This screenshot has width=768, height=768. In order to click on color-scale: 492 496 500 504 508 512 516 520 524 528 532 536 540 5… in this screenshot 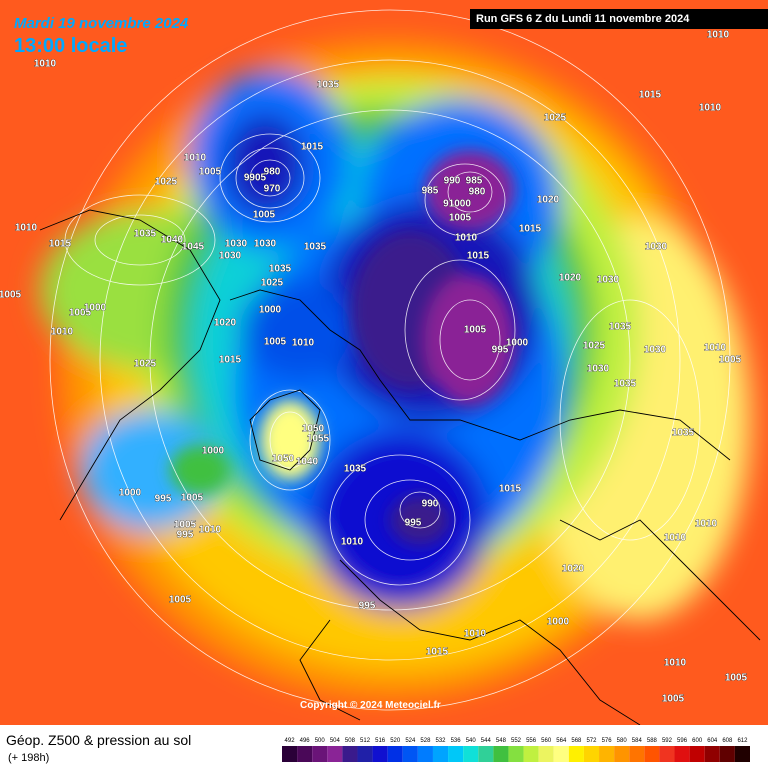, I will do `click(516, 750)`.